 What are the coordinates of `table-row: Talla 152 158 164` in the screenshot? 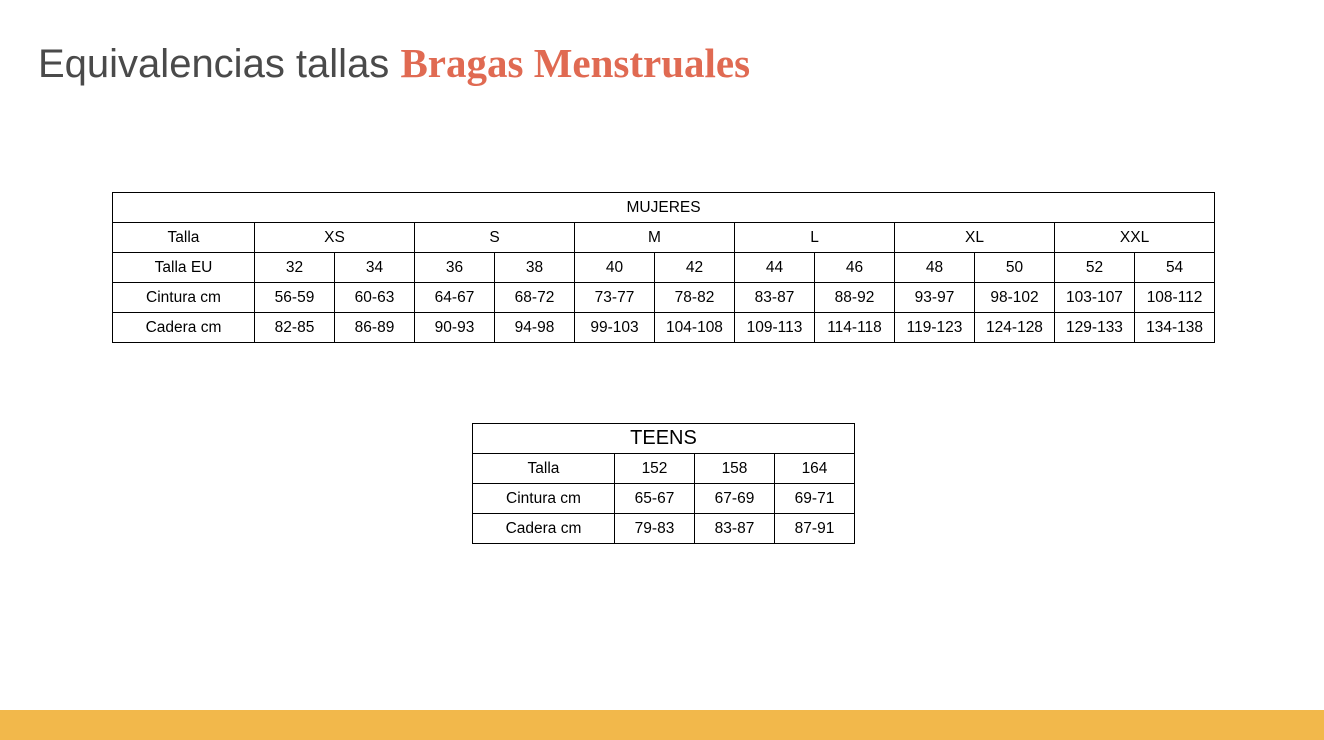 It's located at (663, 468).